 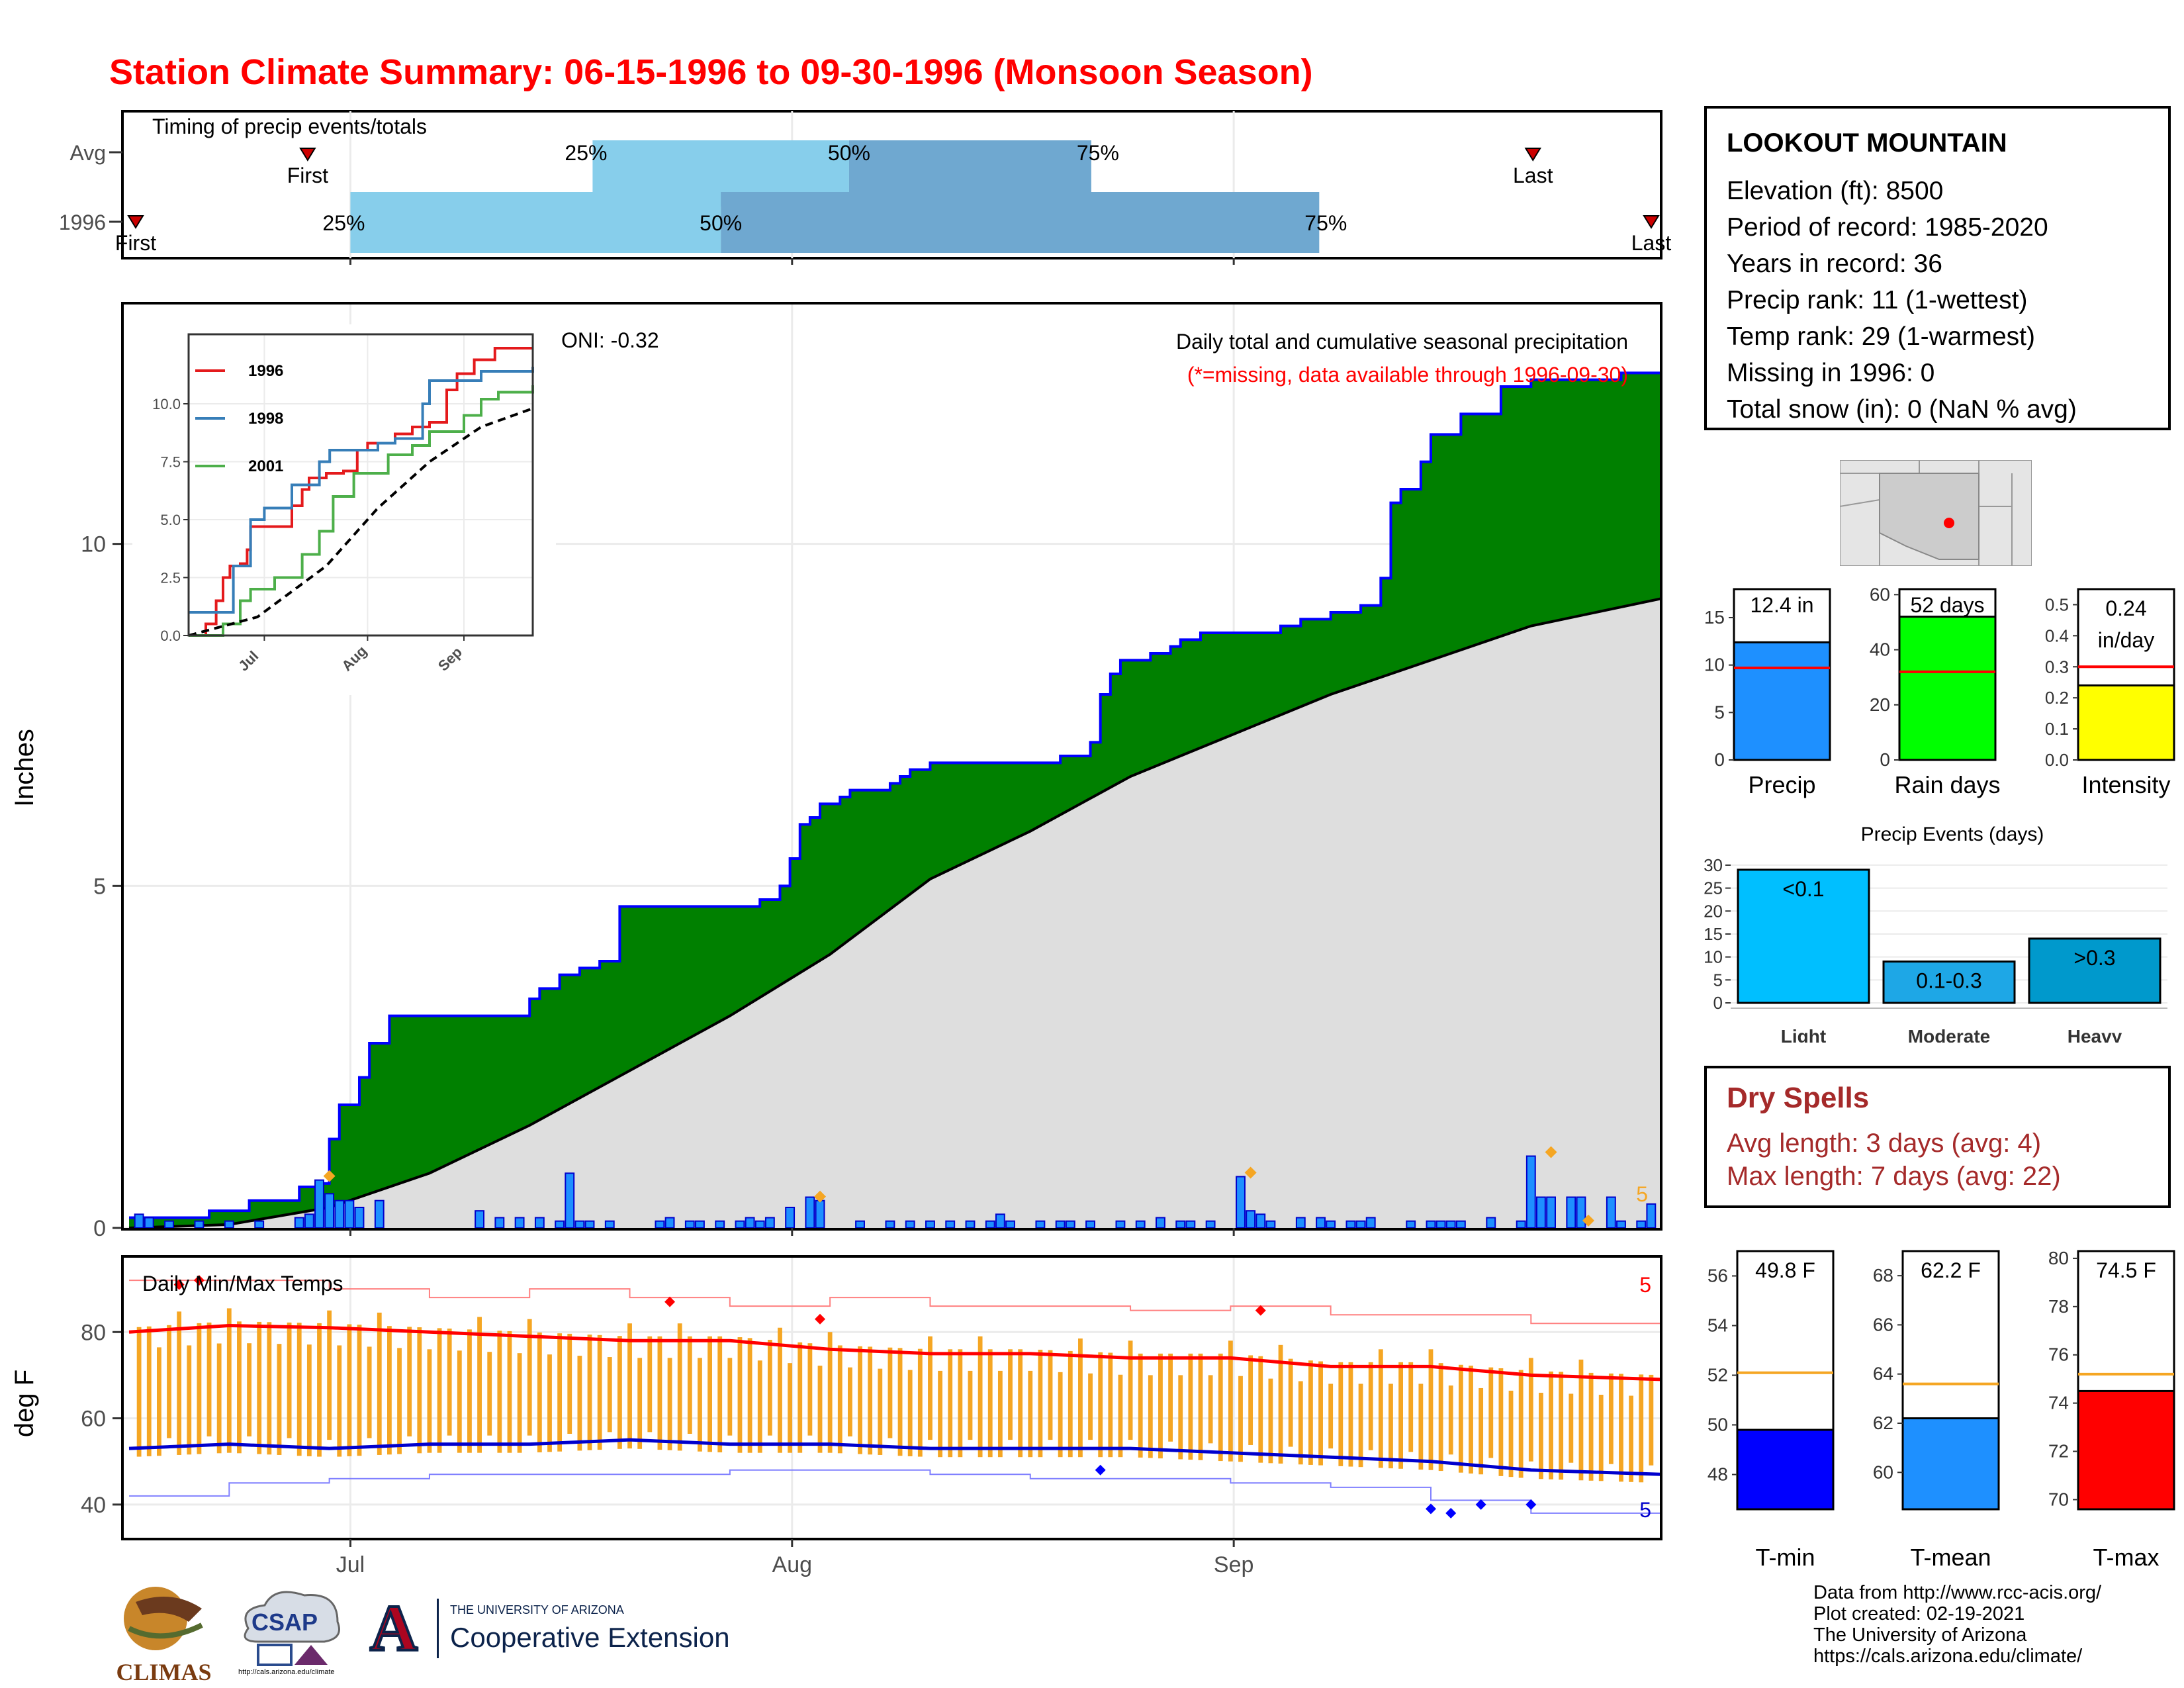 I want to click on timing-row-label: 1996, so click(x=82, y=222).